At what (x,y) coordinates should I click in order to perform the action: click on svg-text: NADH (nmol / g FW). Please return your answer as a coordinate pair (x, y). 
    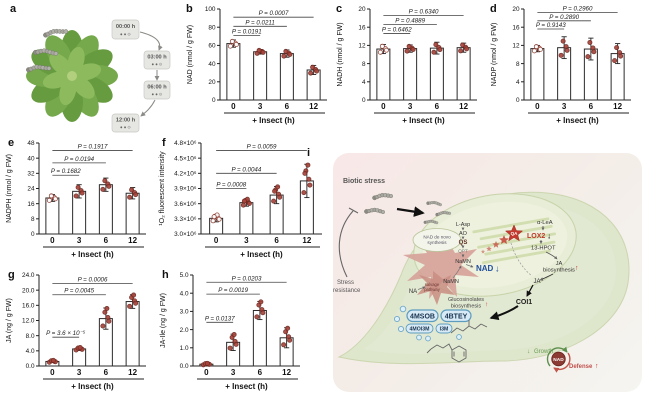
    Looking at the image, I should click on (340, 54).